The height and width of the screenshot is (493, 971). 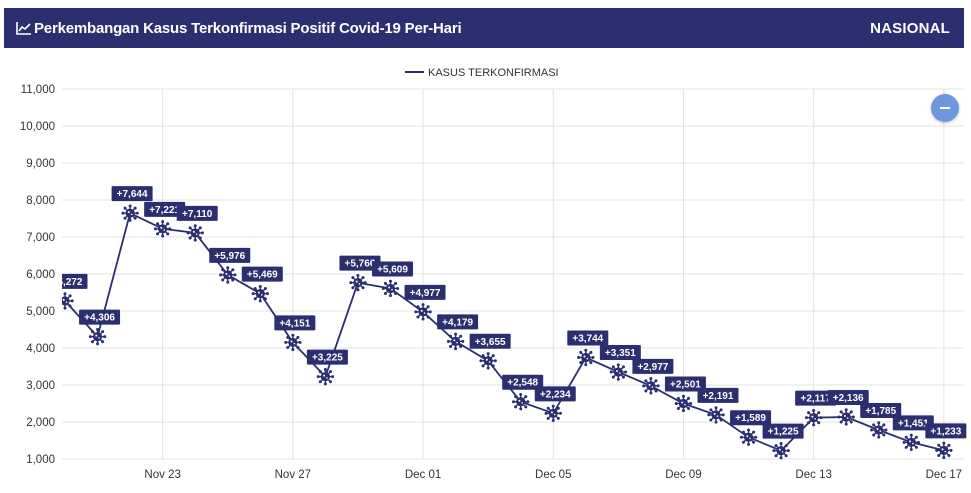 What do you see at coordinates (164, 210) in the screenshot?
I see `data-label-text: +7,221` at bounding box center [164, 210].